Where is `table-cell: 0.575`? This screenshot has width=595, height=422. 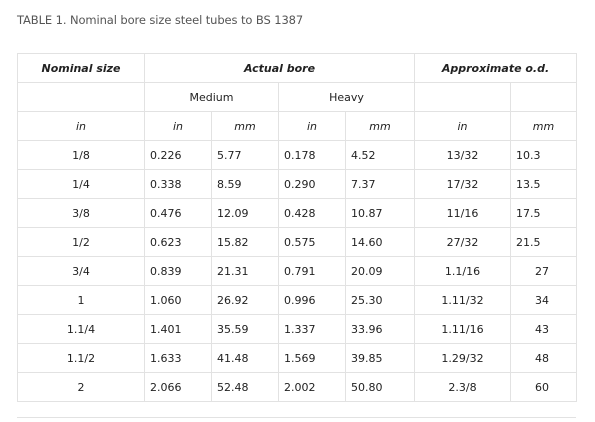 table-cell: 0.575 is located at coordinates (312, 242).